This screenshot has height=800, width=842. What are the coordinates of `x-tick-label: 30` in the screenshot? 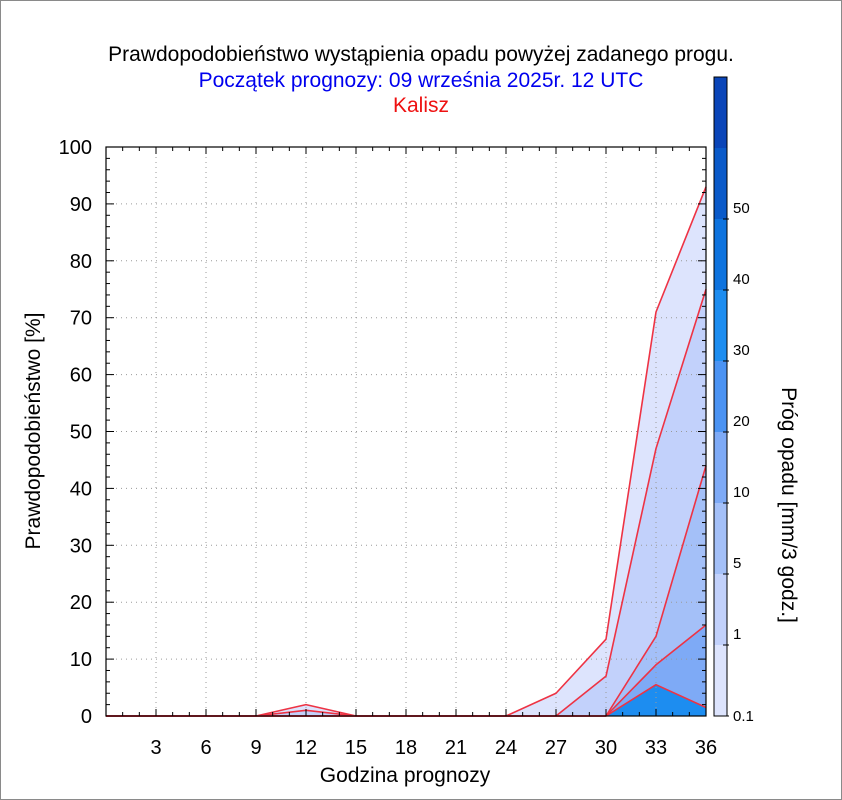 It's located at (606, 748).